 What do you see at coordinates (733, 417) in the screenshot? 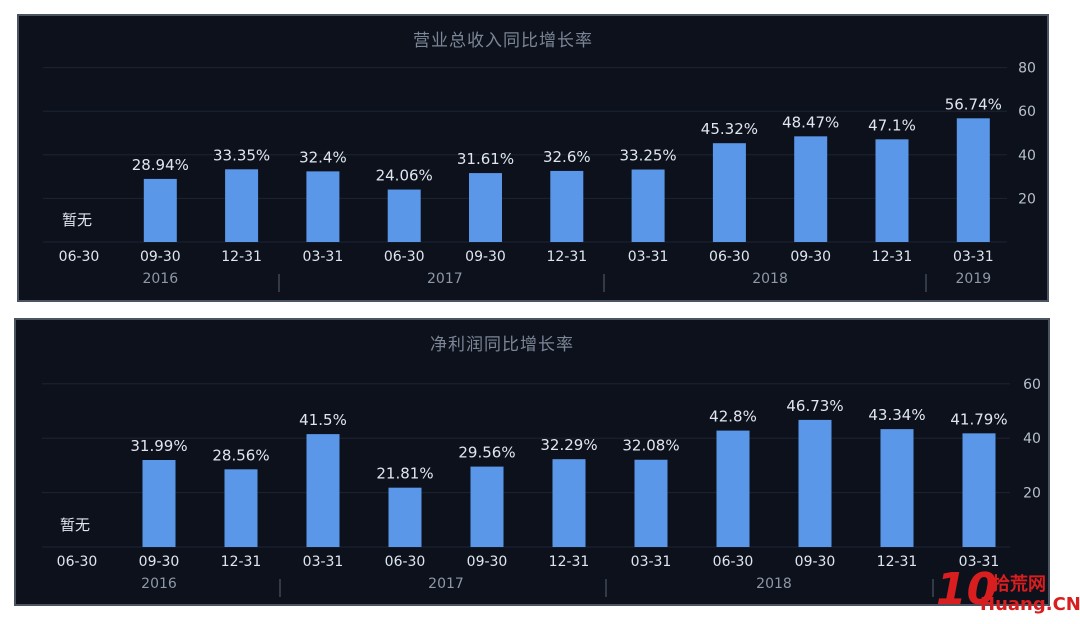
I see `data-label: 42.8%` at bounding box center [733, 417].